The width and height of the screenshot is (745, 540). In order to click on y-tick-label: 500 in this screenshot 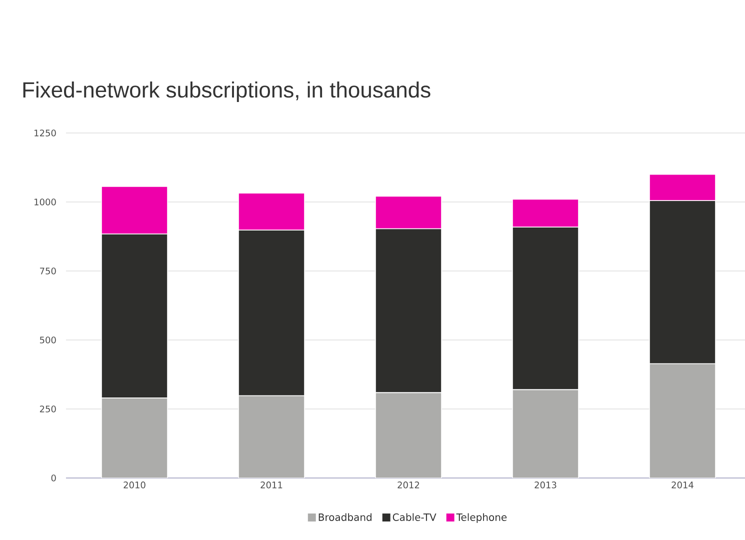, I will do `click(48, 340)`.